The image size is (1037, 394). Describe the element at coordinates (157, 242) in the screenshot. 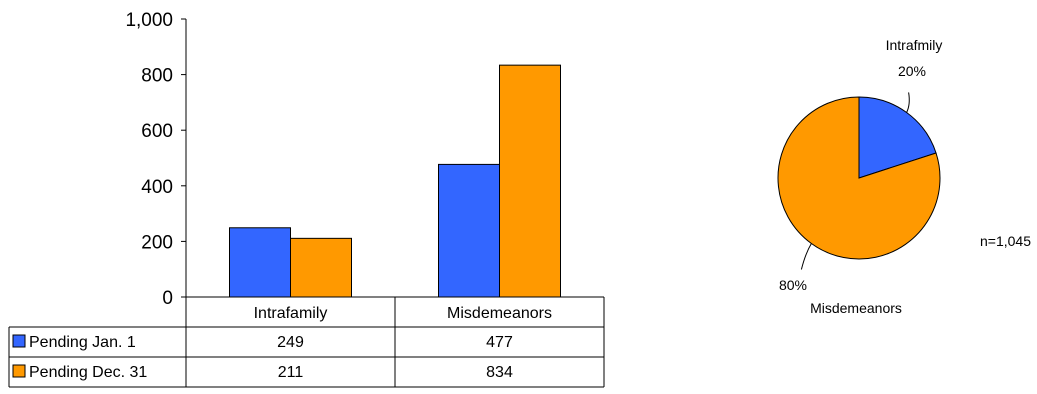

I see `y-tick-label: 200` at that location.